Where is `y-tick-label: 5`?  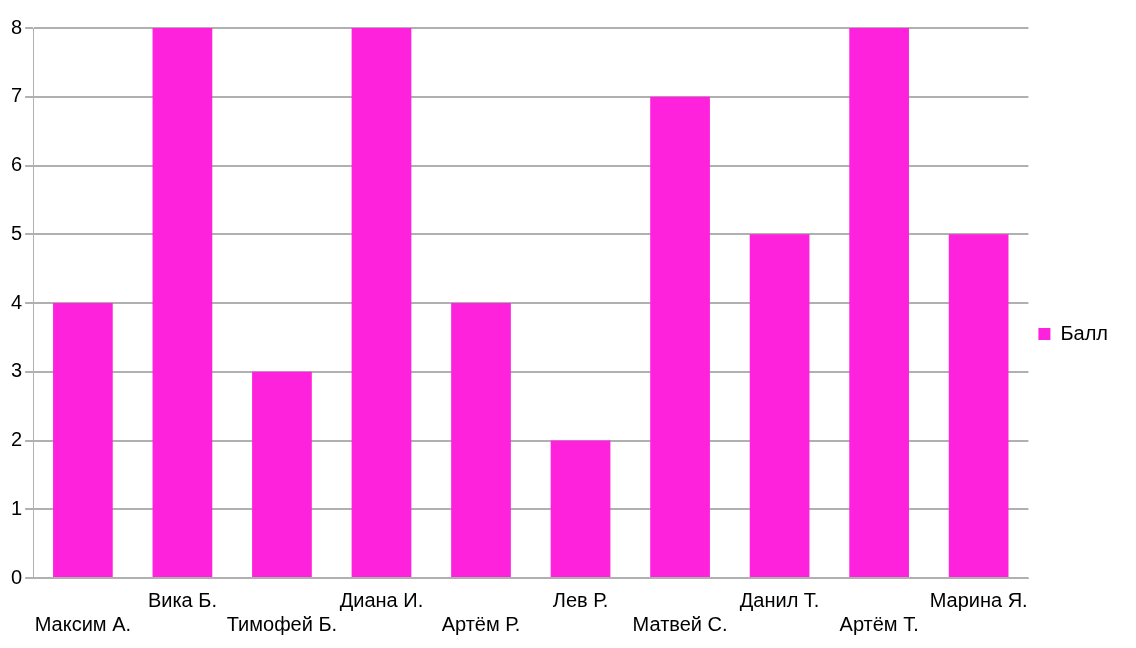
y-tick-label: 5 is located at coordinates (17, 232).